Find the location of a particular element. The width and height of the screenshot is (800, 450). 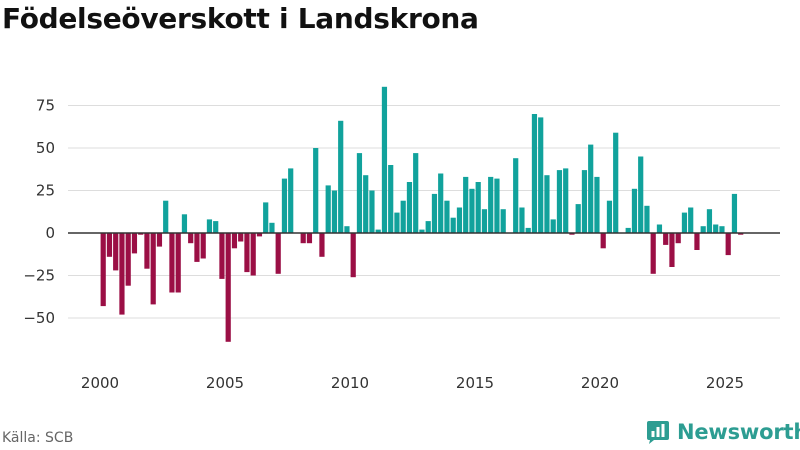

y-tick-label: 50 is located at coordinates (45, 148).